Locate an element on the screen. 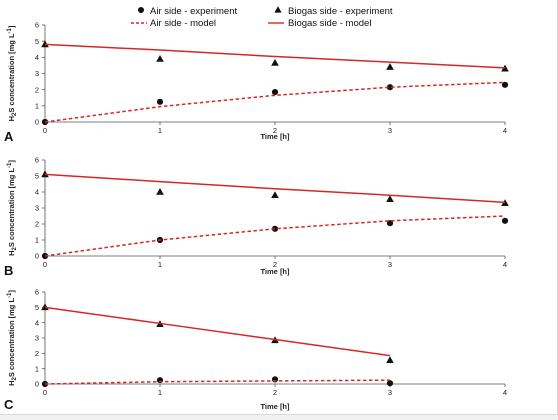  legend-triangle-marker is located at coordinates (278, 9).